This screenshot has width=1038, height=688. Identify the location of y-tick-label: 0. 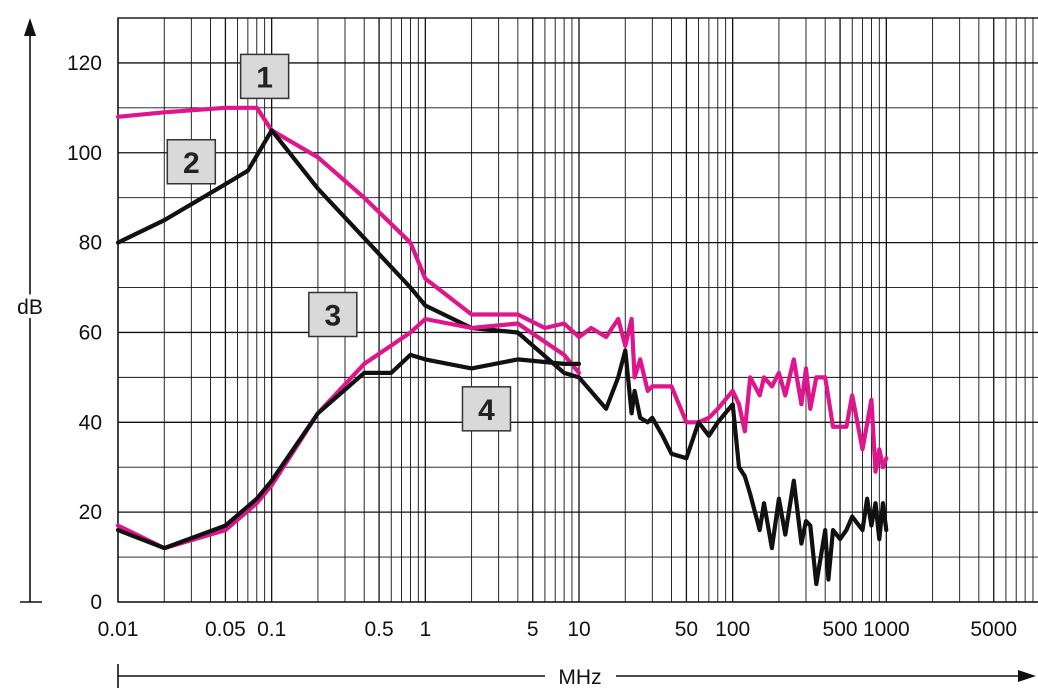
(96, 602).